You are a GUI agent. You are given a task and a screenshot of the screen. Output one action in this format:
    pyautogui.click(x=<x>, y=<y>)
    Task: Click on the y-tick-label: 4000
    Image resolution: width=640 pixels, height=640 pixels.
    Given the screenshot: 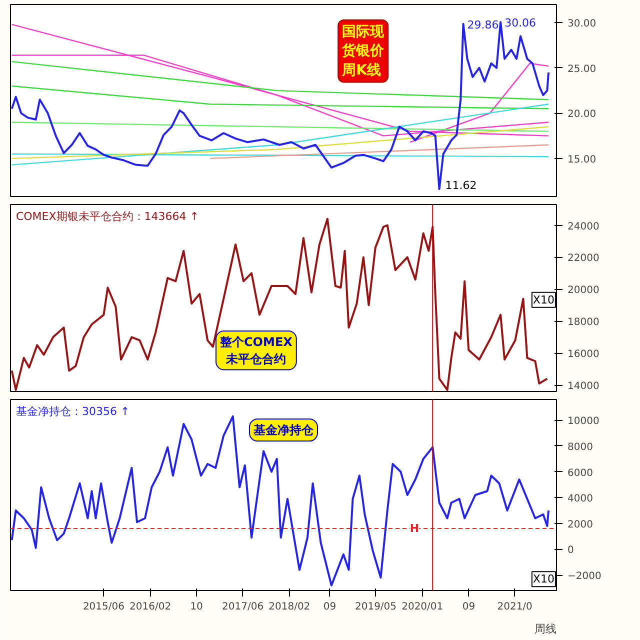 What is the action you would take?
    pyautogui.click(x=580, y=499)
    